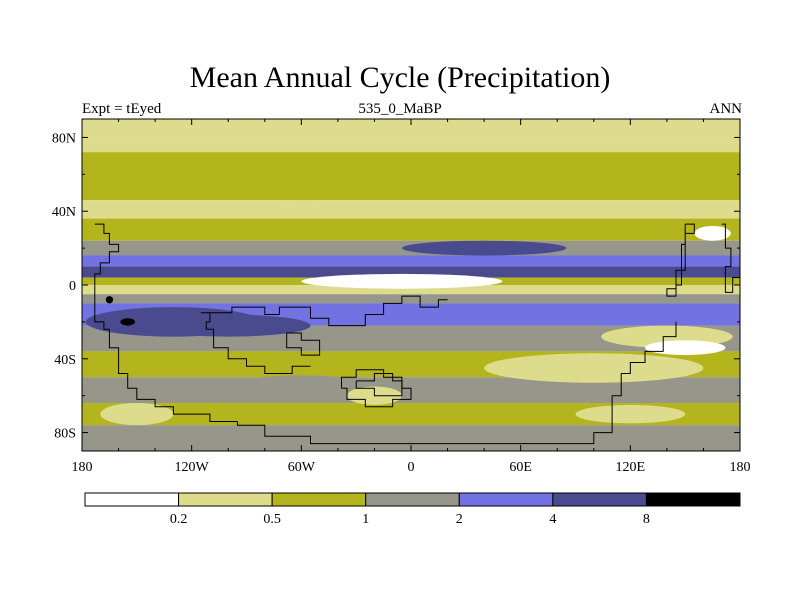 This screenshot has width=800, height=600. What do you see at coordinates (411, 467) in the screenshot?
I see `x-tick-label-3: 0` at bounding box center [411, 467].